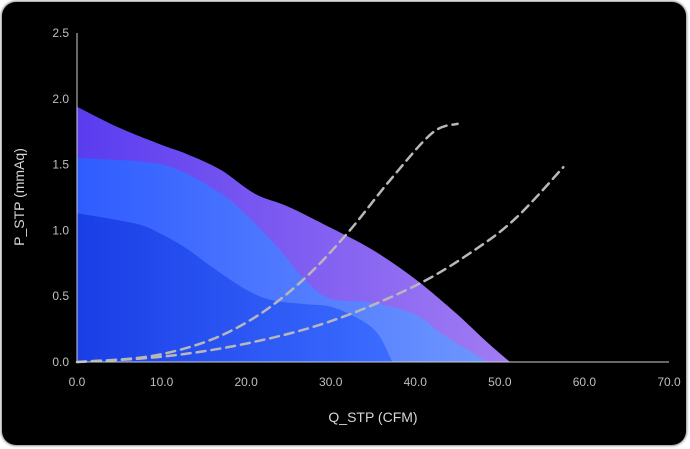 This screenshot has width=690, height=449. What do you see at coordinates (669, 382) in the screenshot?
I see `x-tick-label: 70.0` at bounding box center [669, 382].